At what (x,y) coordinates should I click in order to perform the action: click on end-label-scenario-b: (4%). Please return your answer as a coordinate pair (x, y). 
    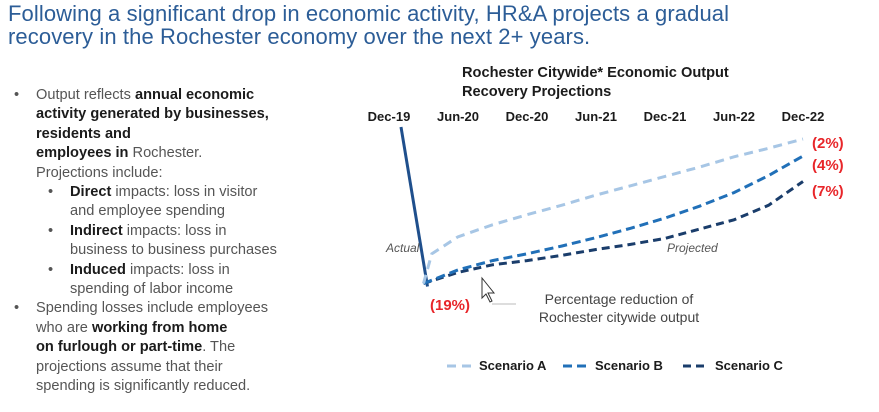
    Looking at the image, I should click on (828, 165).